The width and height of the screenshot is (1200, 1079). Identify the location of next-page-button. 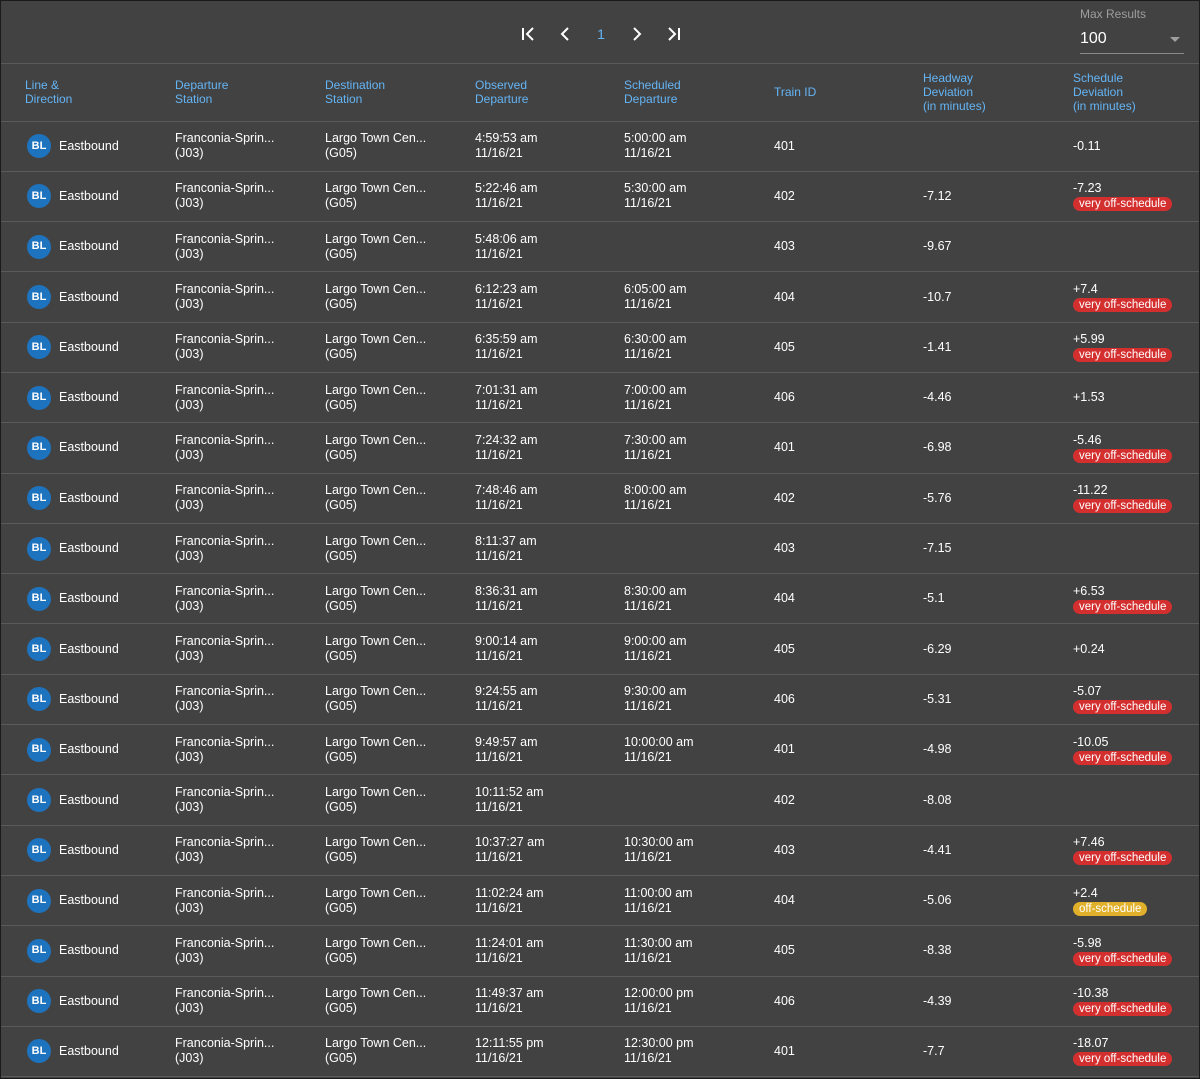
(637, 34).